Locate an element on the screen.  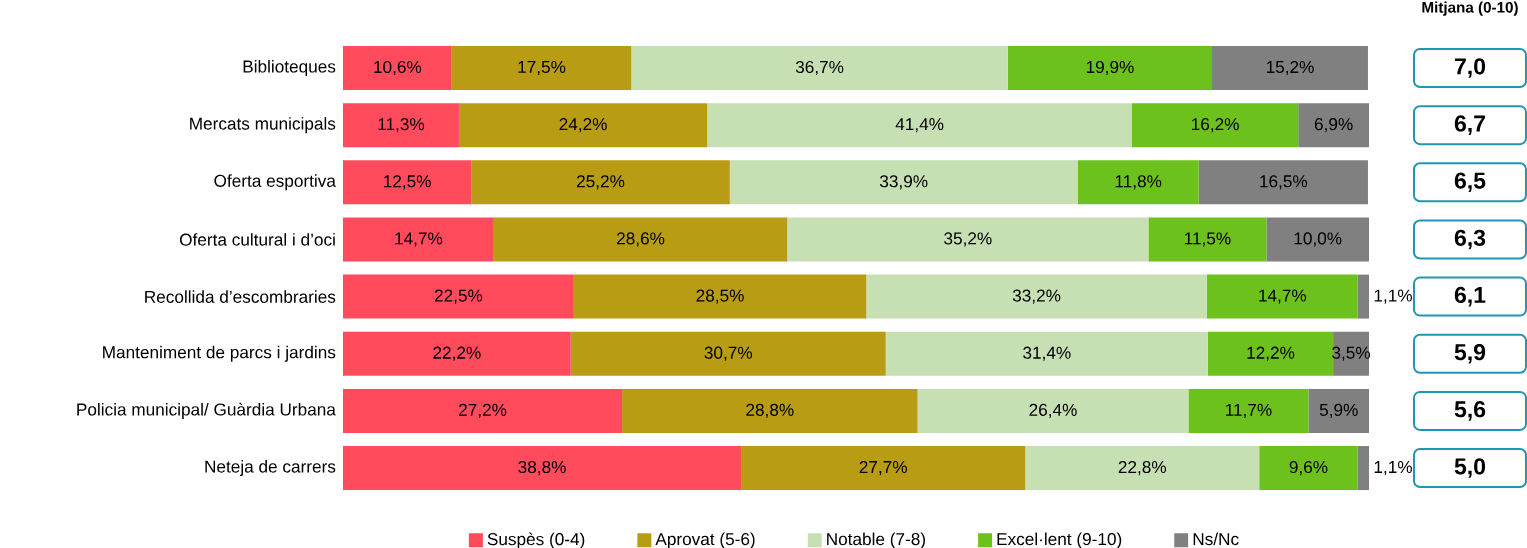
data-label: 27,2% is located at coordinates (483, 410).